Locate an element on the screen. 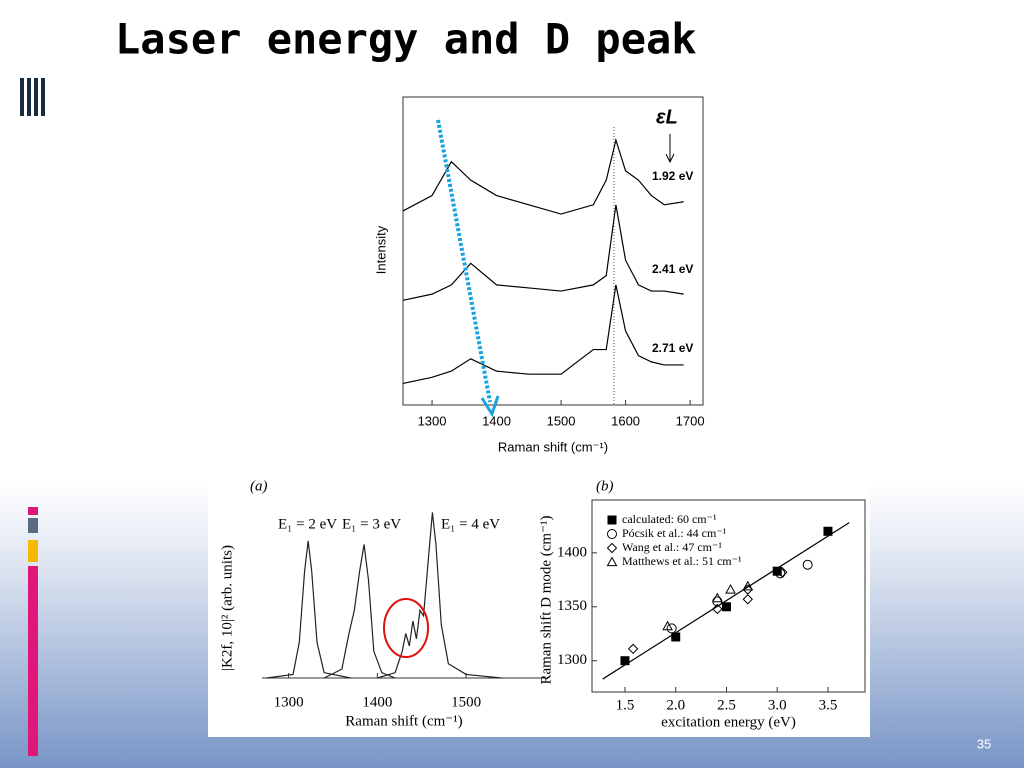  x-tick-label: 1600 is located at coordinates (625, 420).